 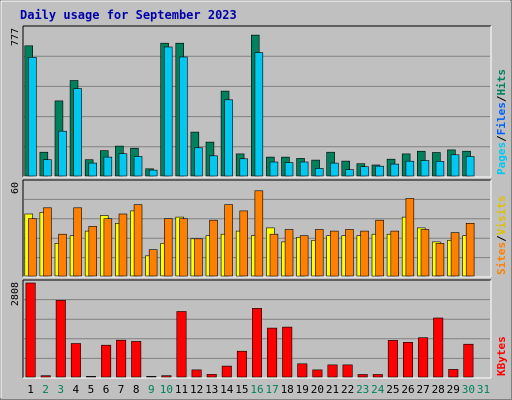 What do you see at coordinates (501, 118) in the screenshot?
I see `legend-entry: Files` at bounding box center [501, 118].